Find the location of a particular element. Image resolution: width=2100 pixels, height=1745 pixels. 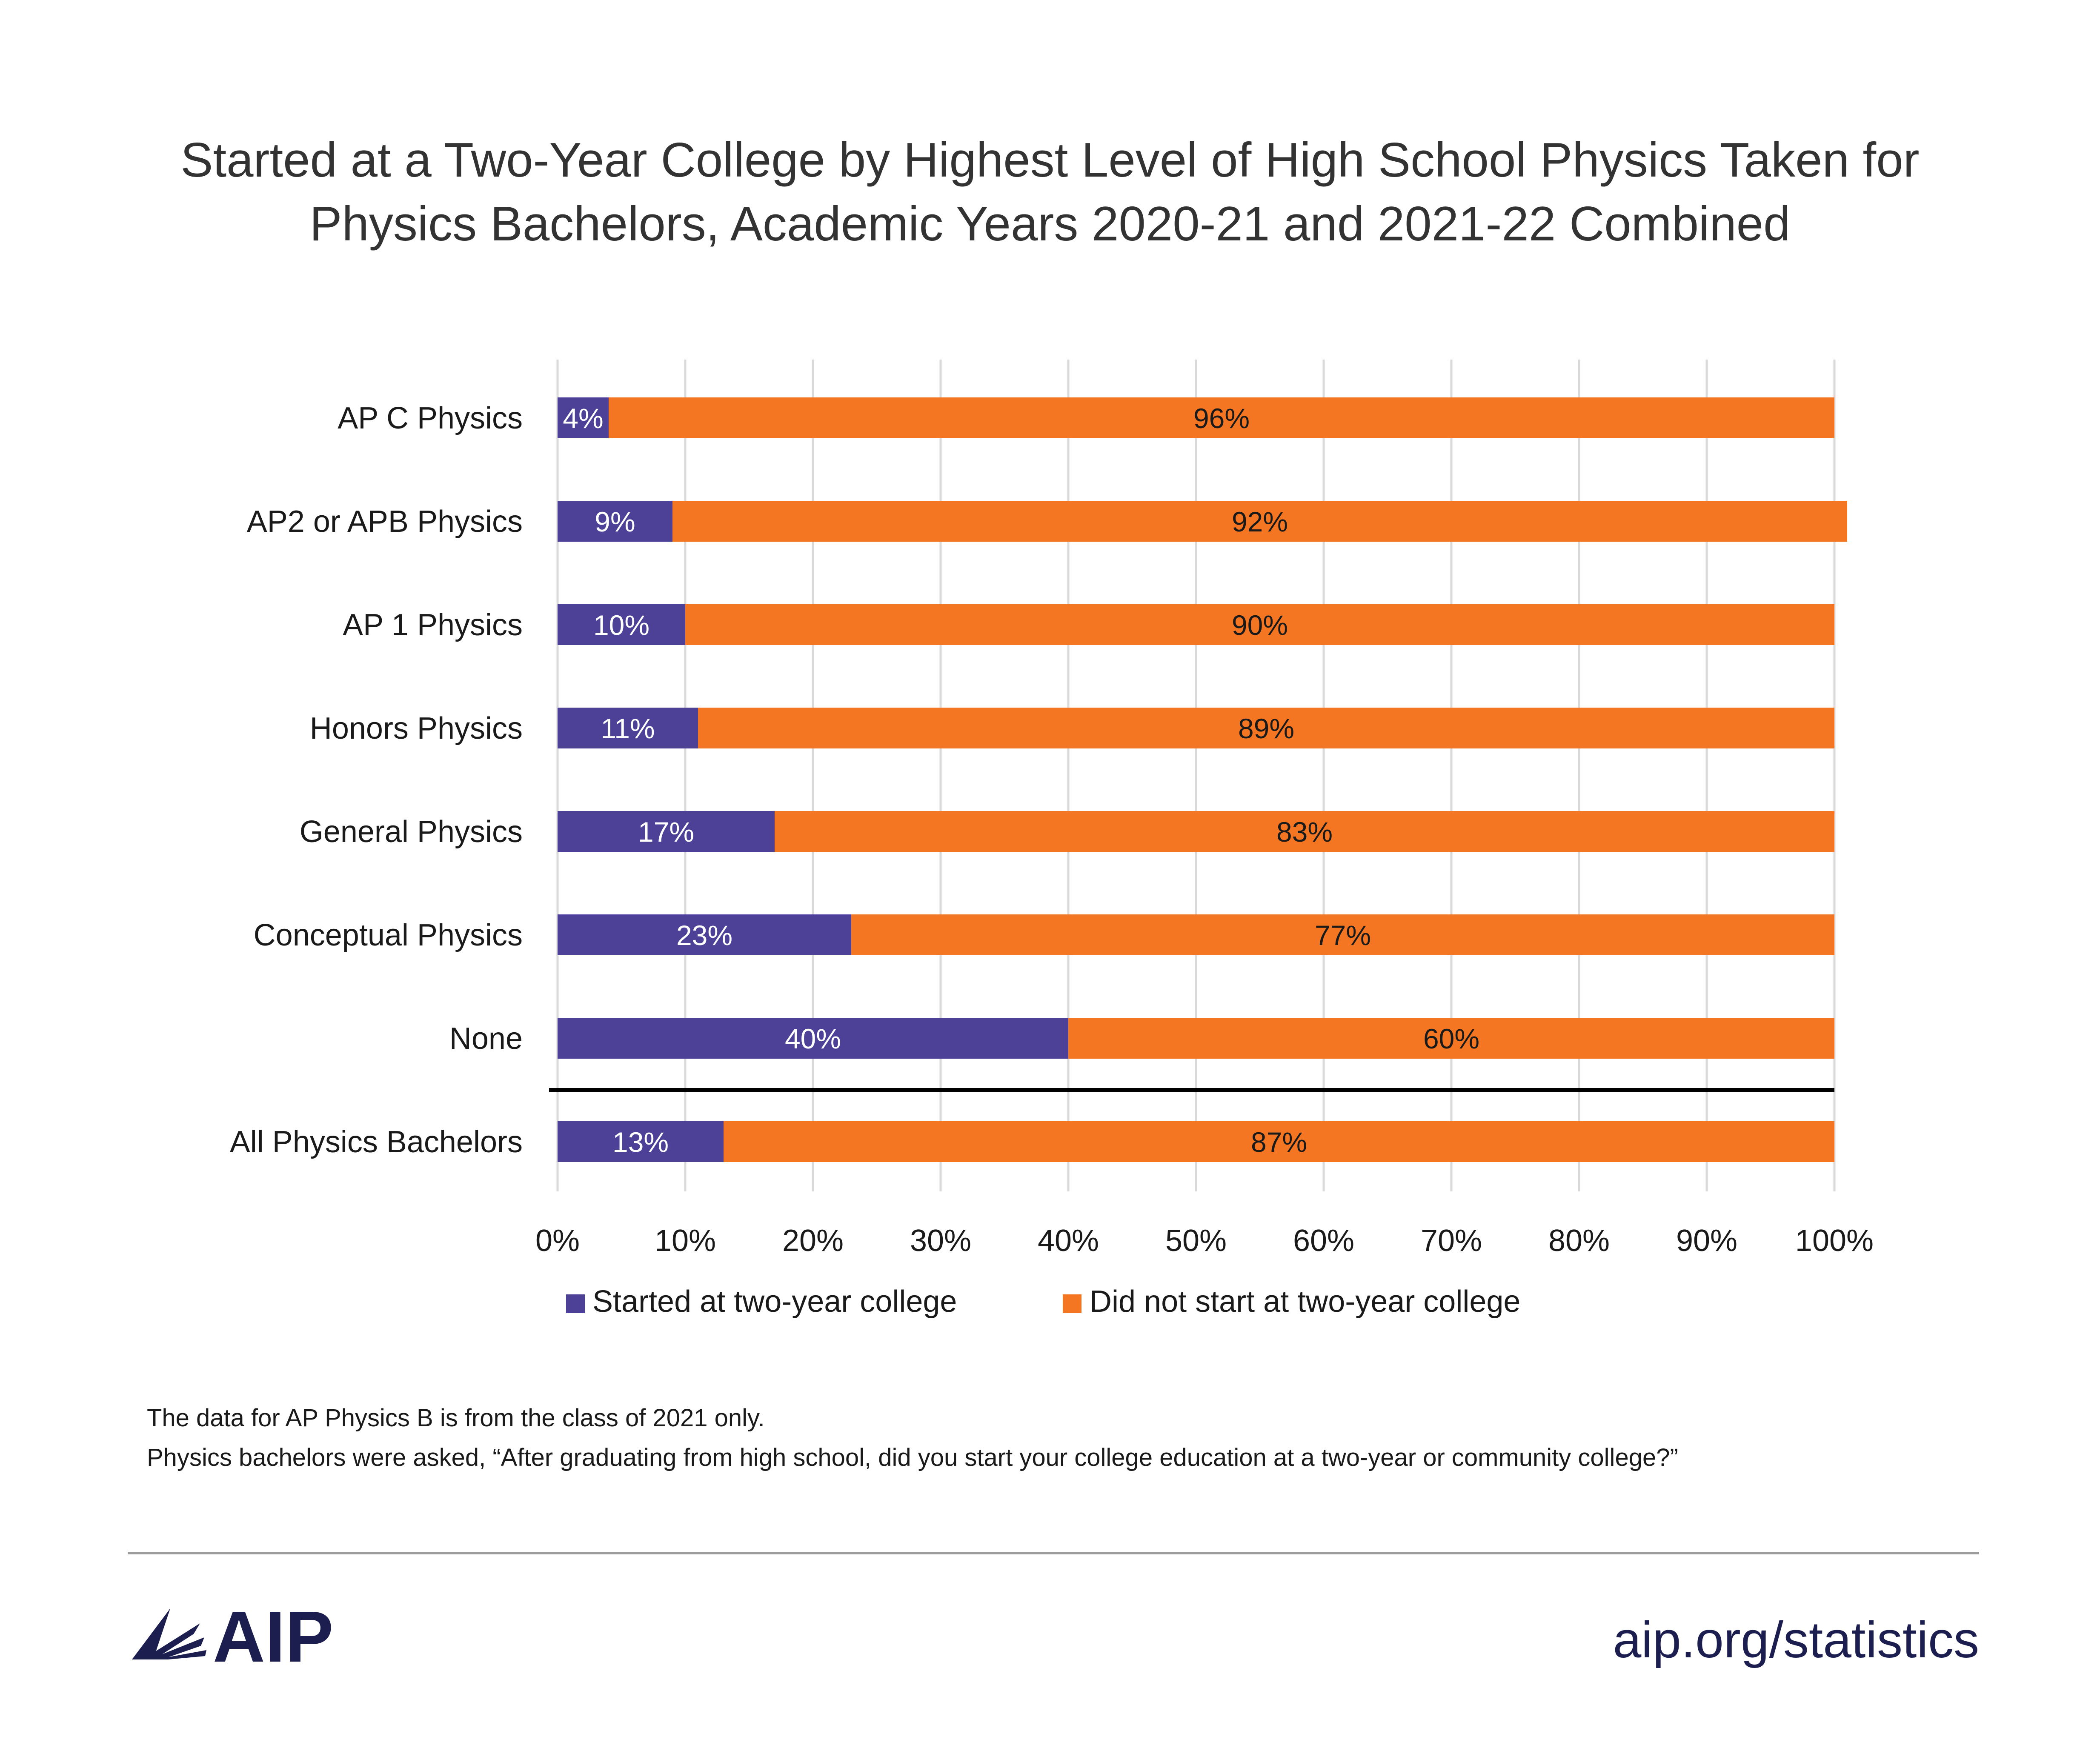

legend-swatch-started is located at coordinates (575, 1303).